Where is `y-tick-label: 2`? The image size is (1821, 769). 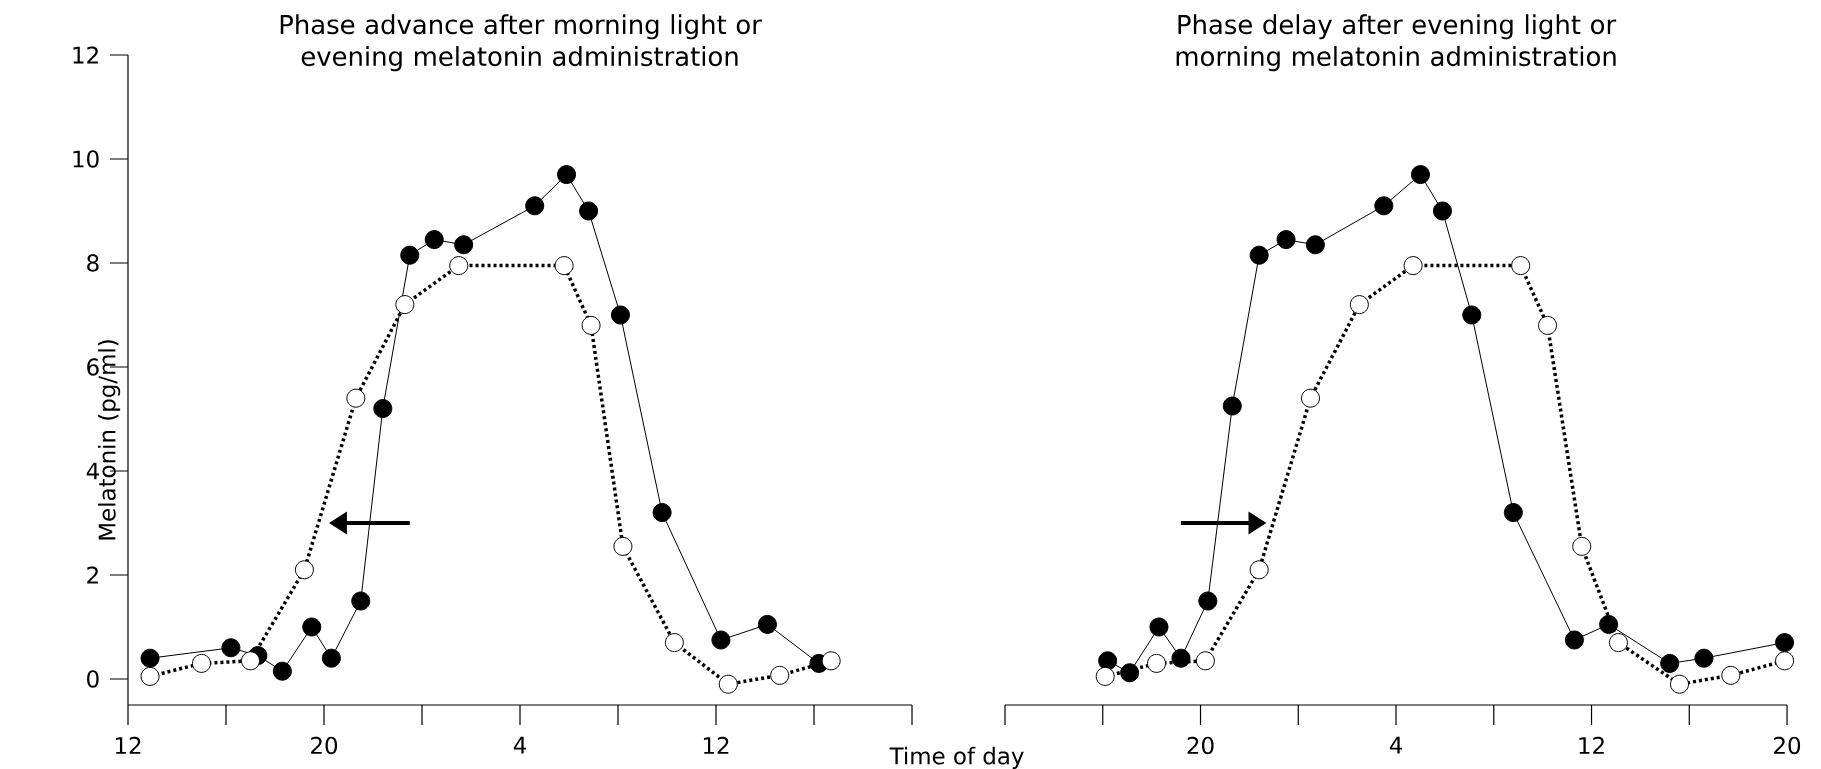 y-tick-label: 2 is located at coordinates (92, 575).